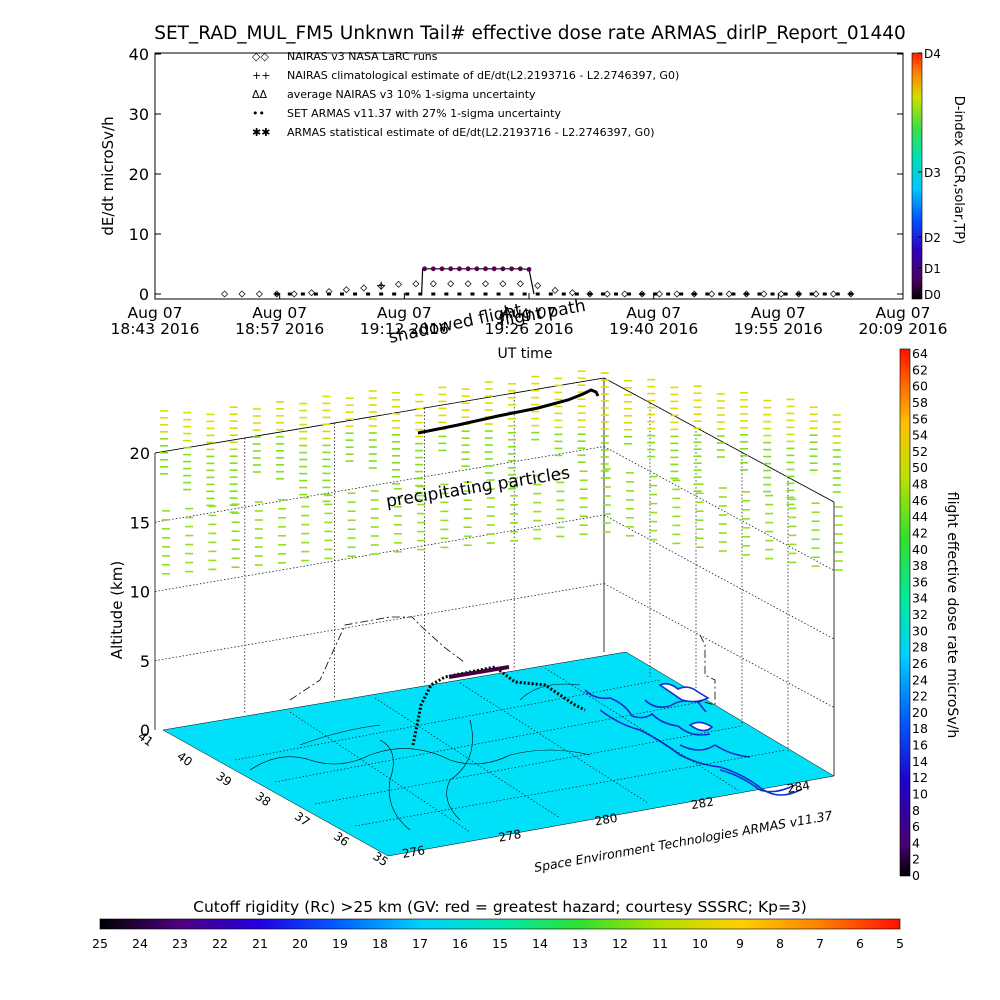 The width and height of the screenshot is (1000, 1000). I want to click on dindex-tick-label: D0, so click(932, 295).